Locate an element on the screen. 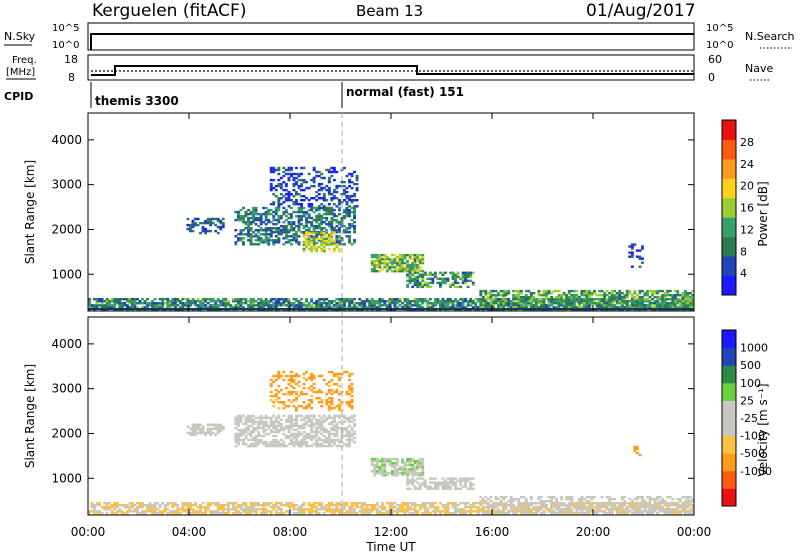 This screenshot has height=554, width=800. cpid-segment-2: normal (fast) 151 is located at coordinates (405, 92).